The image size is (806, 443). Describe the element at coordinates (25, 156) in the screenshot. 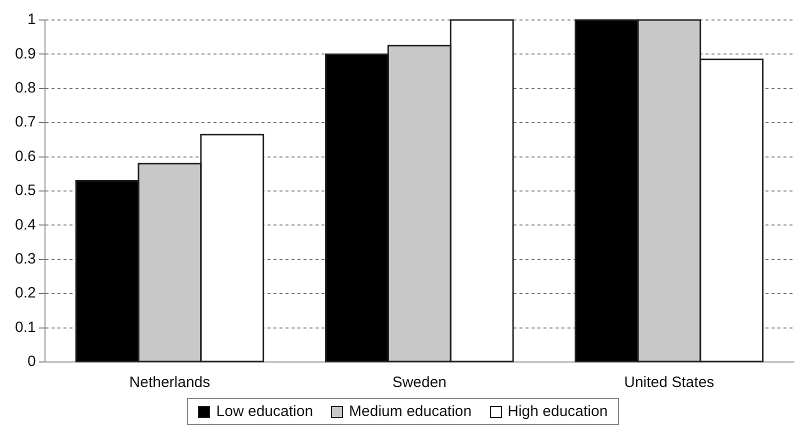

I see `y-tick-label: 0.6` at that location.